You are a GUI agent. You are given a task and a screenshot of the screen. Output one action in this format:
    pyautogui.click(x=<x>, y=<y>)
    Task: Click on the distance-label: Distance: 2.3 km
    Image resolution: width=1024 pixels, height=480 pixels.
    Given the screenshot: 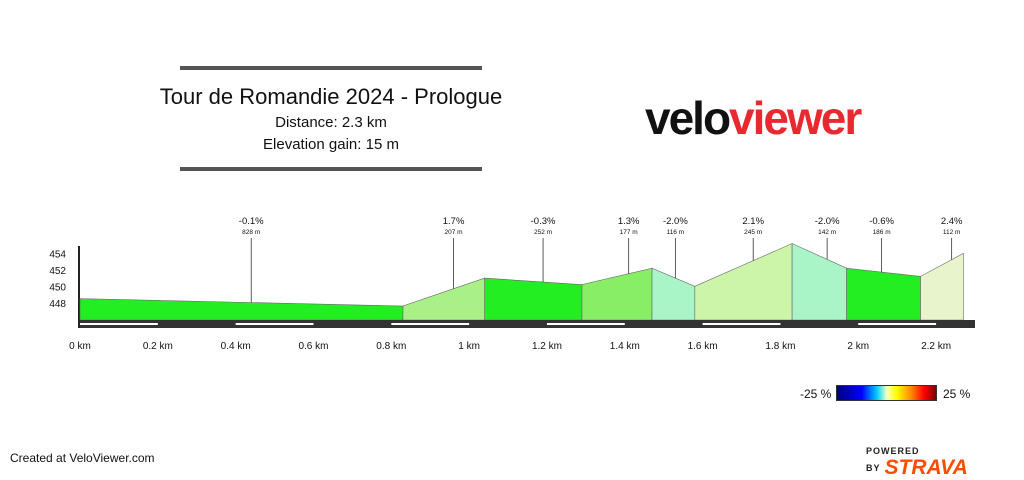 What is the action you would take?
    pyautogui.click(x=331, y=122)
    